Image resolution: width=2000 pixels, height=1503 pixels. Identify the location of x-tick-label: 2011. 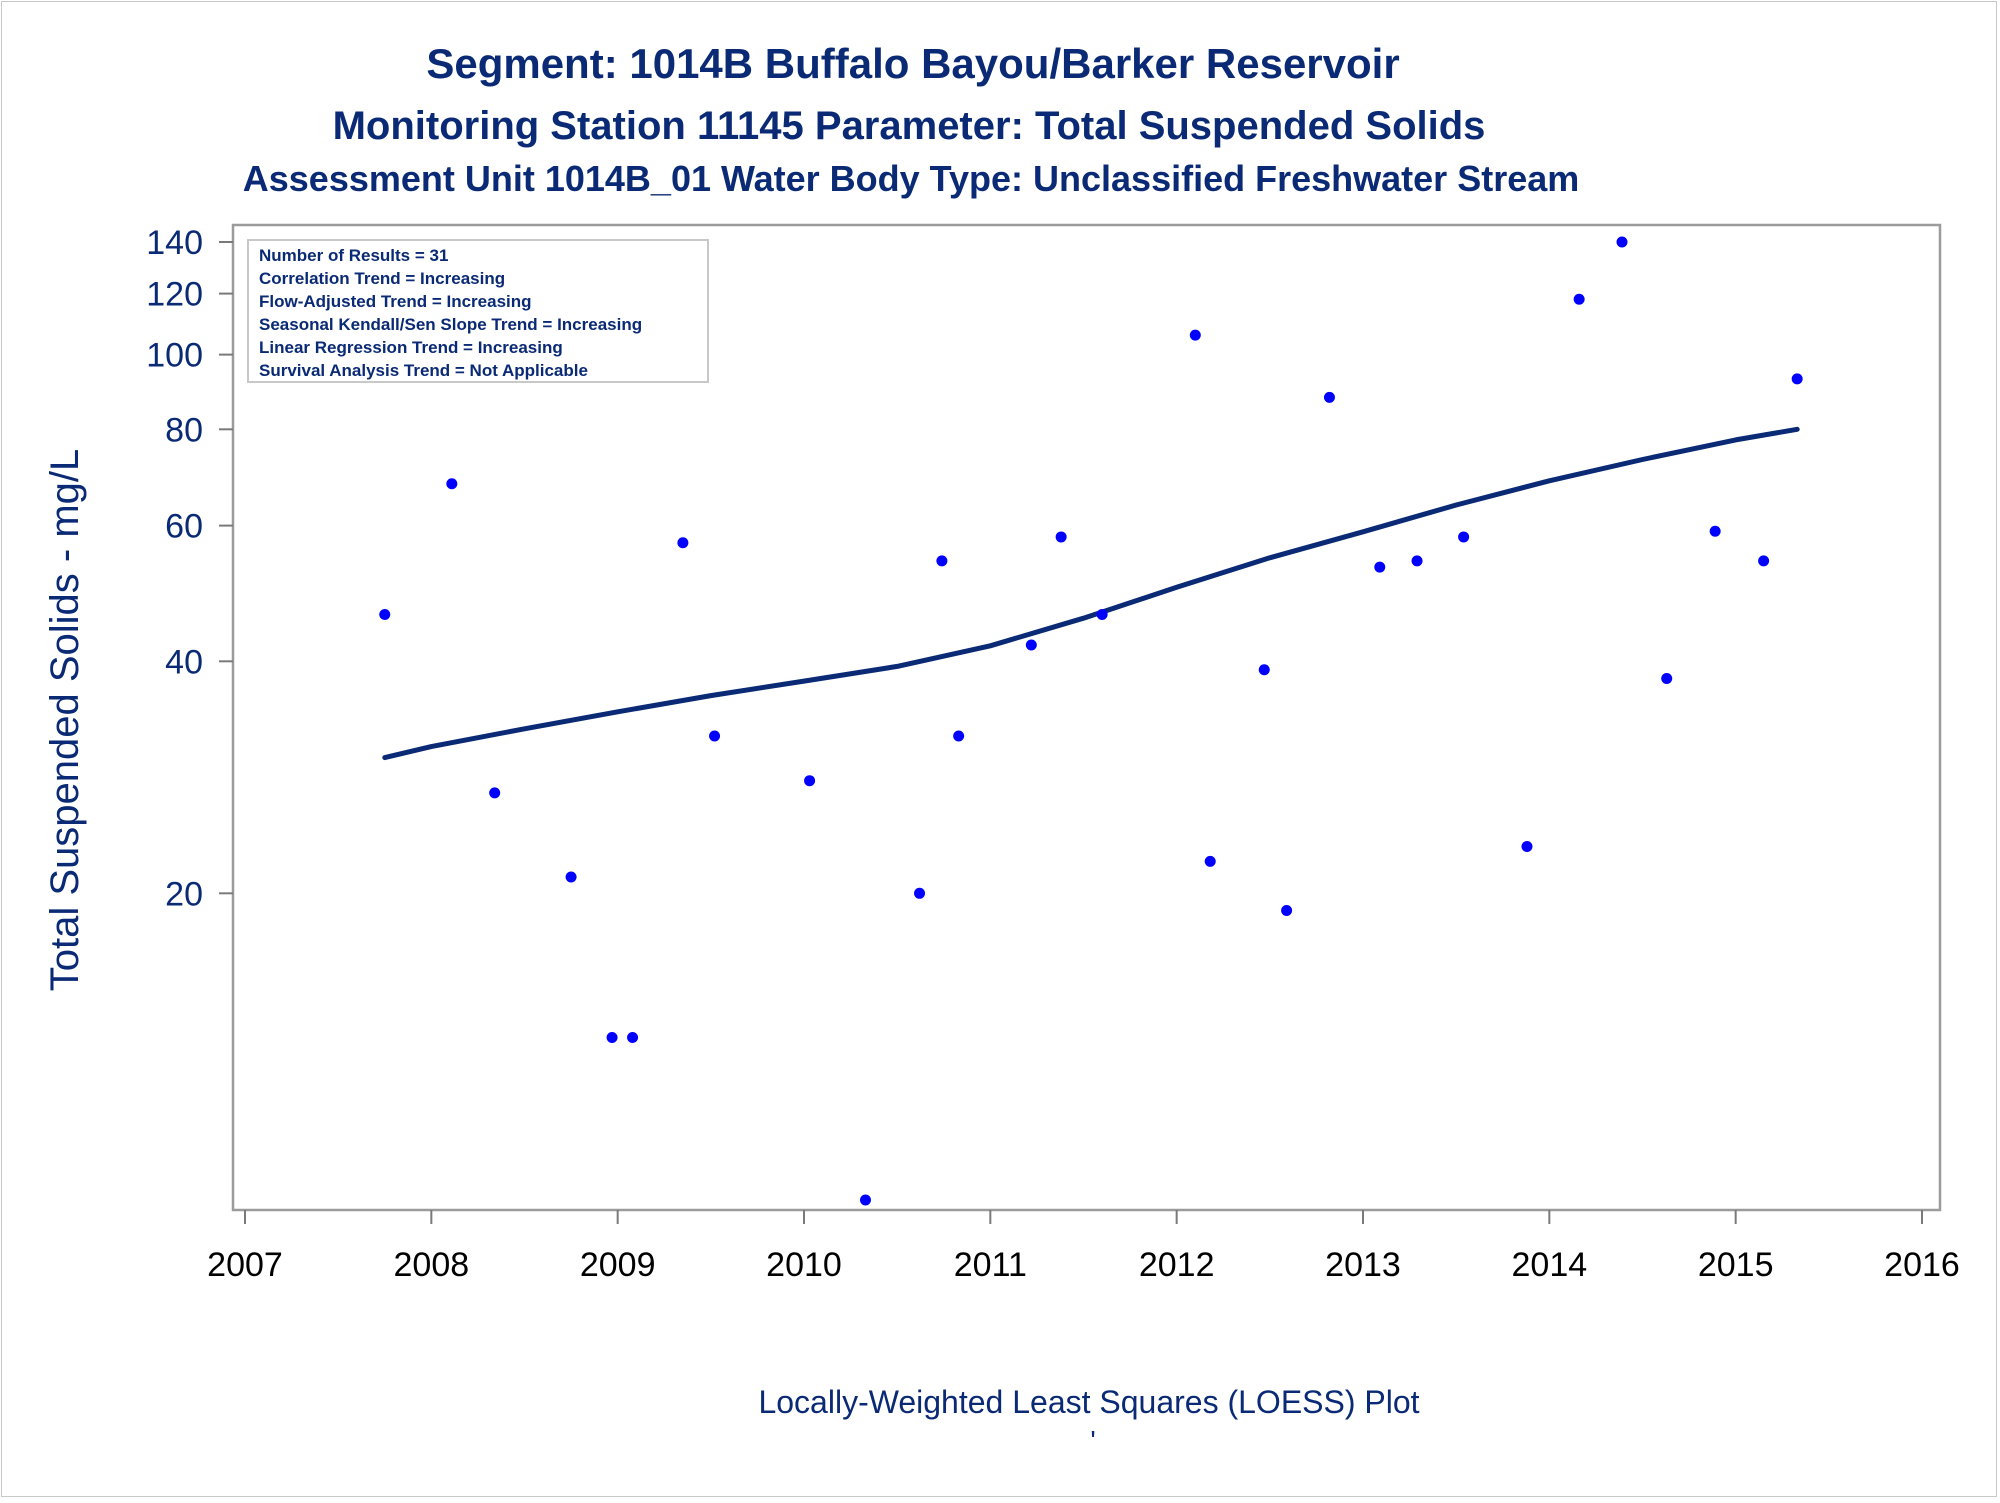
(990, 1265).